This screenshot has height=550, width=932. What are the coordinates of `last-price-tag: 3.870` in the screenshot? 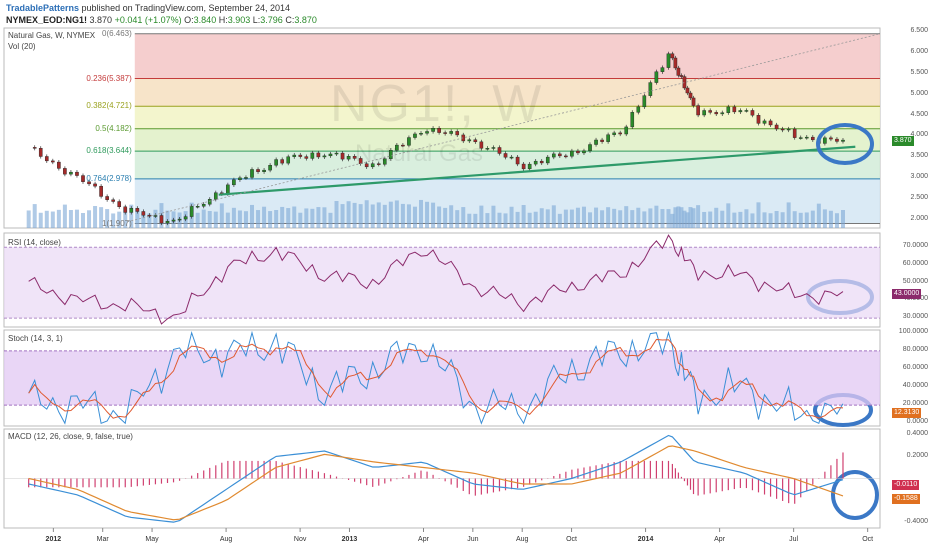 It's located at (903, 141).